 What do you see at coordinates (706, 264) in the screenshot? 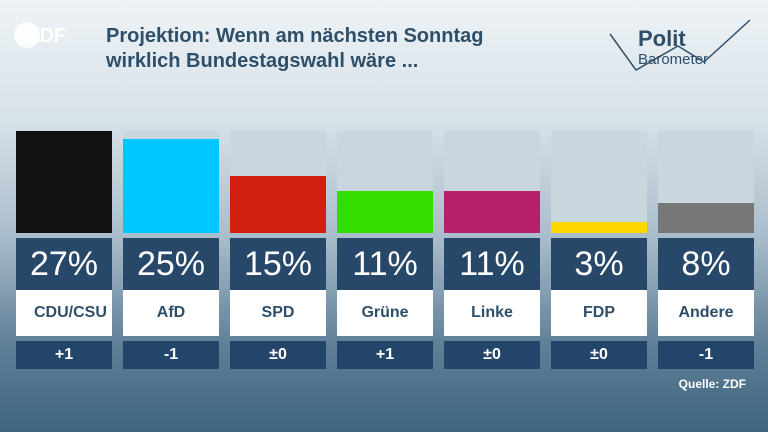
I see `bar-value-label: 8%` at bounding box center [706, 264].